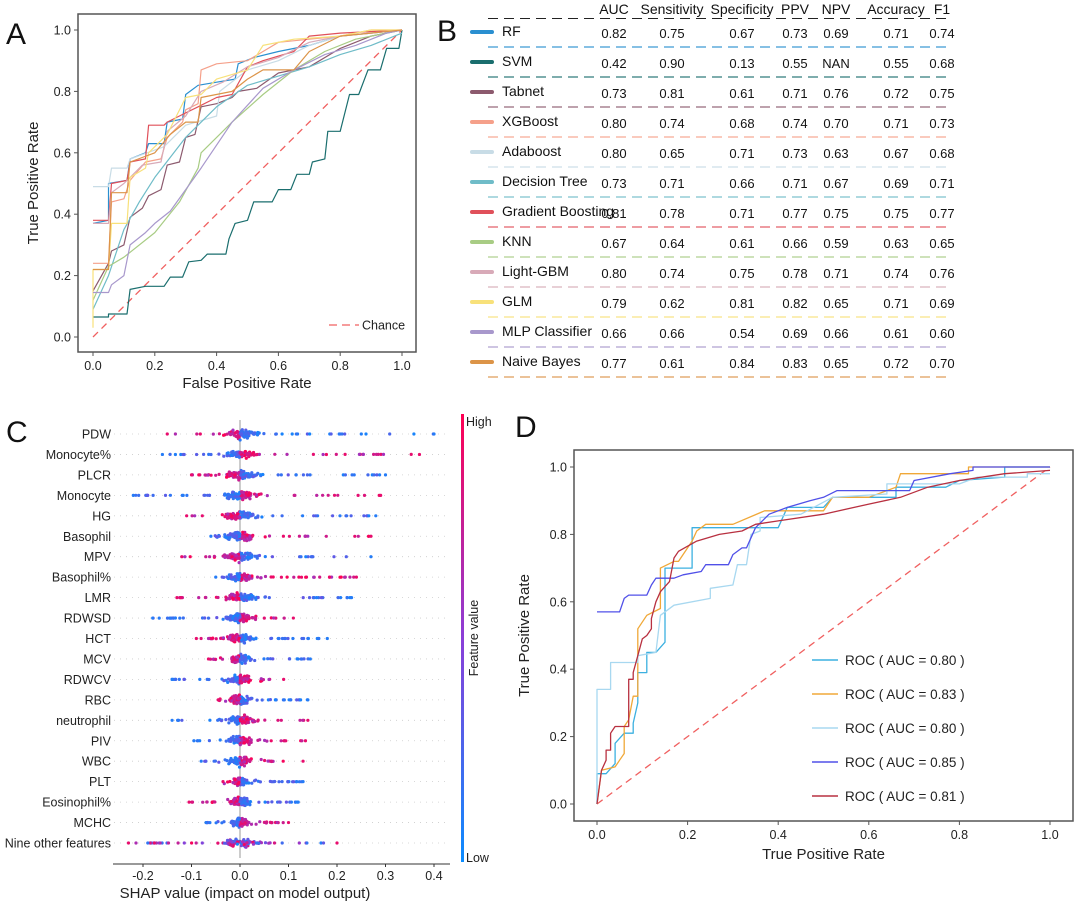 The image size is (1080, 904). Describe the element at coordinates (895, 243) in the screenshot. I see `table-cell: 0.63` at that location.